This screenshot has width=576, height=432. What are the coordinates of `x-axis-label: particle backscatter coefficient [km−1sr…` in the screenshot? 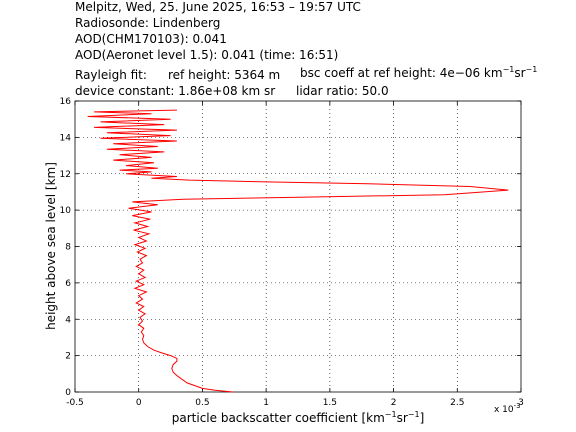 It's located at (298, 417).